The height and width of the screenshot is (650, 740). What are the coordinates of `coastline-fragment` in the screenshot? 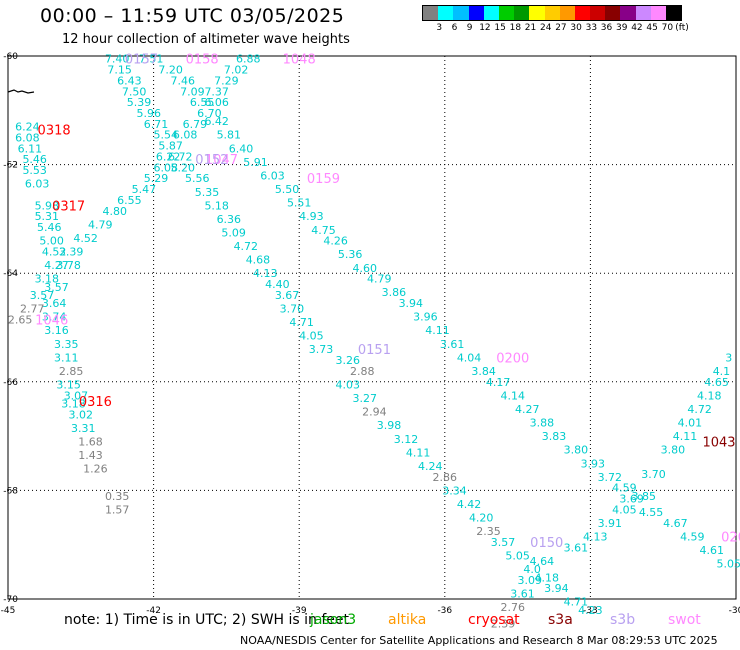 It's located at (21, 91).